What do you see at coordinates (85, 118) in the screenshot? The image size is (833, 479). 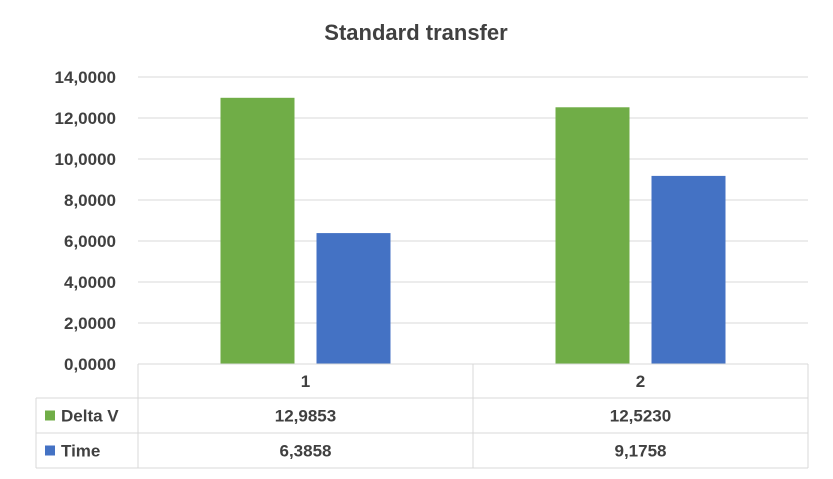 I see `y-tick-label: 12,0000` at bounding box center [85, 118].